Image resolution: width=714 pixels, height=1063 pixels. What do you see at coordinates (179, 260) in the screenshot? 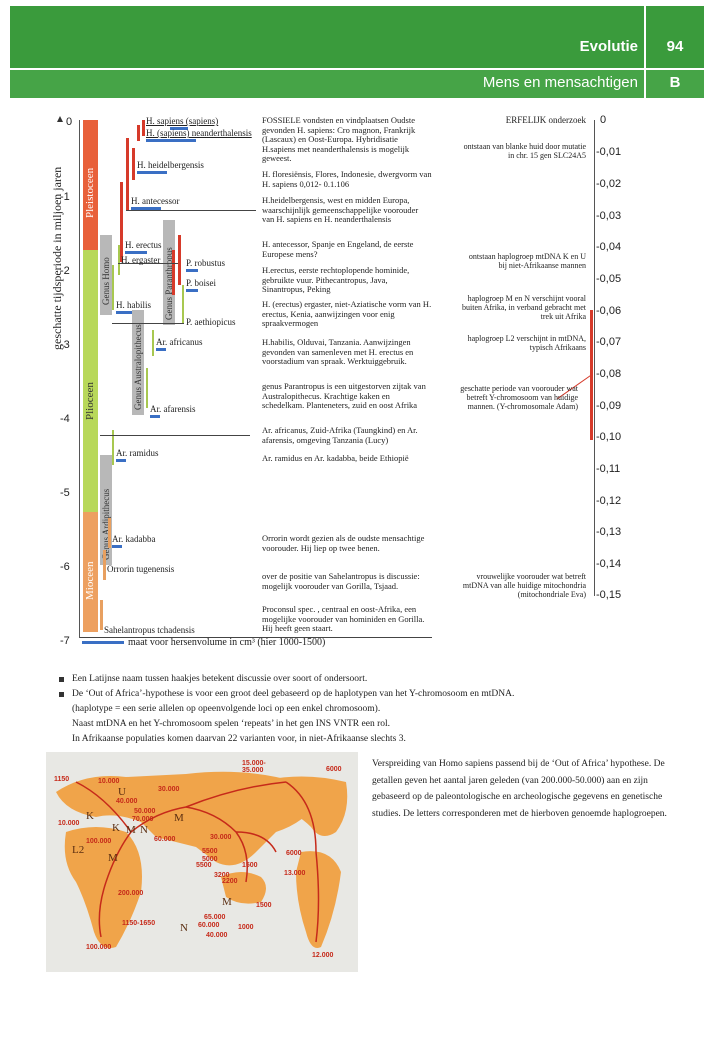
I see `line-p-robustus` at bounding box center [179, 260].